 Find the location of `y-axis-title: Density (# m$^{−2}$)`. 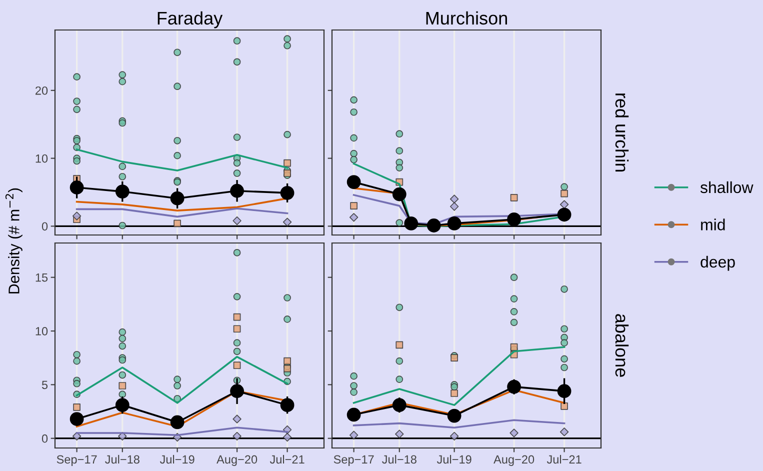

y-axis-title: Density (# m$^{−2}$) is located at coordinates (13, 241).